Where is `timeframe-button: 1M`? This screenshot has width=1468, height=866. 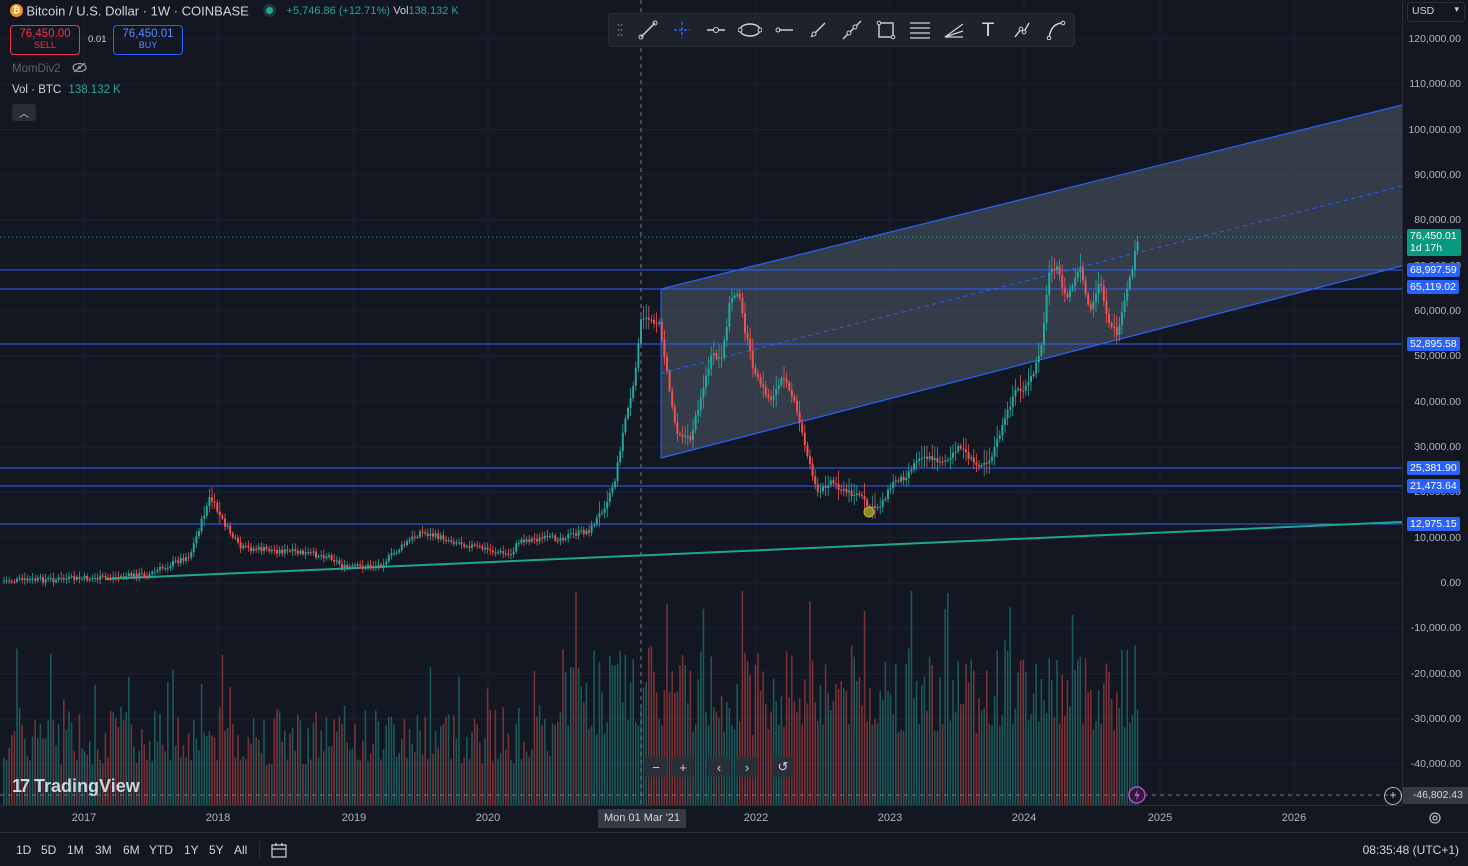
timeframe-button: 1M is located at coordinates (75, 850).